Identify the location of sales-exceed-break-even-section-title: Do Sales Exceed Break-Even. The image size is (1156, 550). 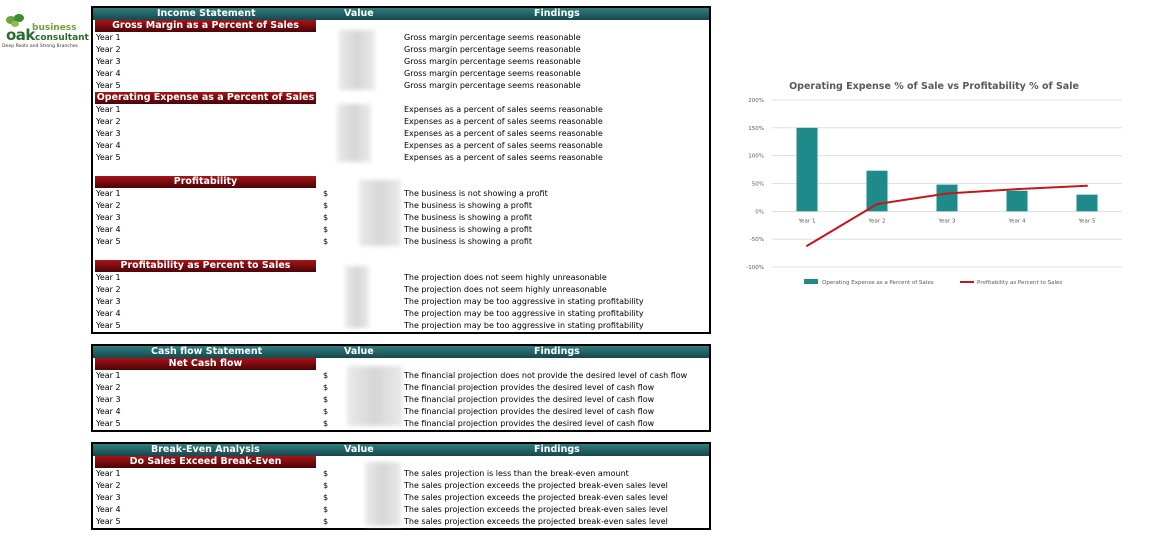
(205, 462).